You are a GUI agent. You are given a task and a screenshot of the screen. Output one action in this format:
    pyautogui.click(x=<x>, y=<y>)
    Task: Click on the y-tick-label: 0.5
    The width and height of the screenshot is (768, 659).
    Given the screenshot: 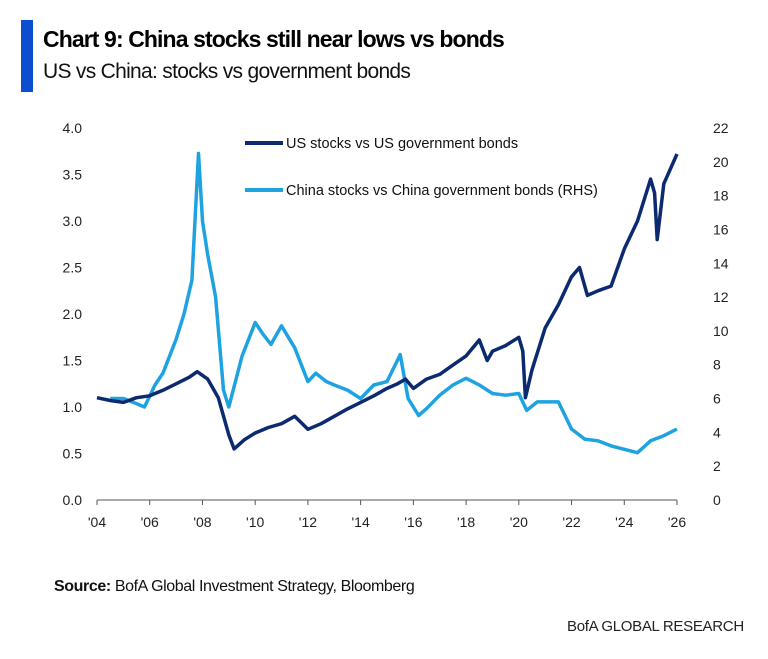 What is the action you would take?
    pyautogui.click(x=73, y=454)
    